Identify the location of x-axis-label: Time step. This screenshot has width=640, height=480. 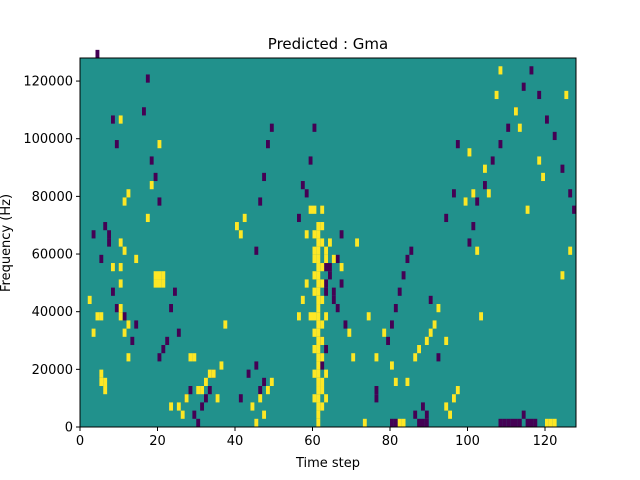
(327, 463).